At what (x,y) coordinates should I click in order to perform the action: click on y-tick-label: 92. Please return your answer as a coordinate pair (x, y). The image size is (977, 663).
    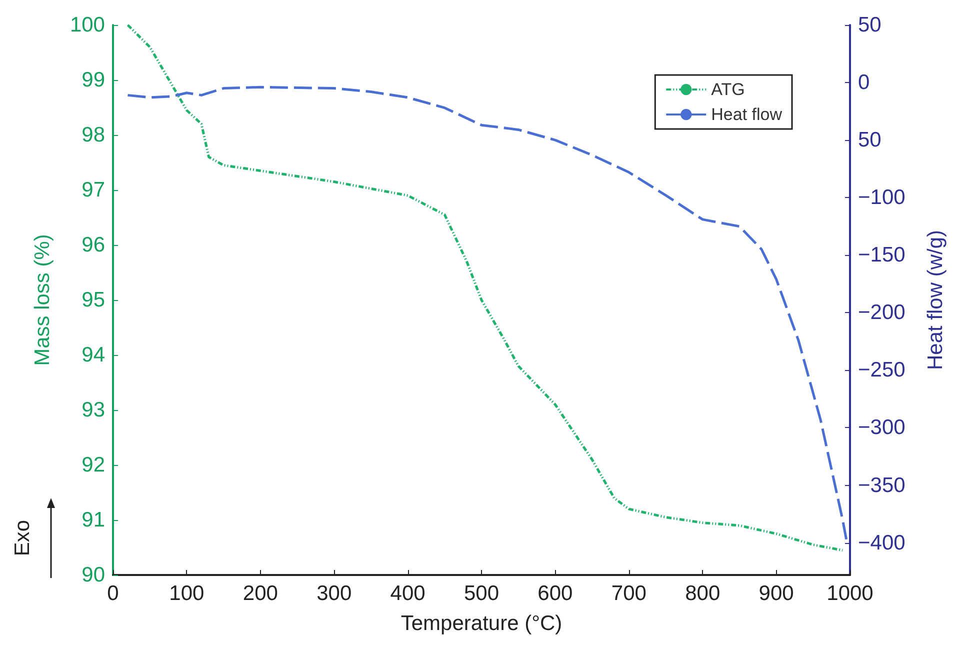
    Looking at the image, I should click on (93, 465).